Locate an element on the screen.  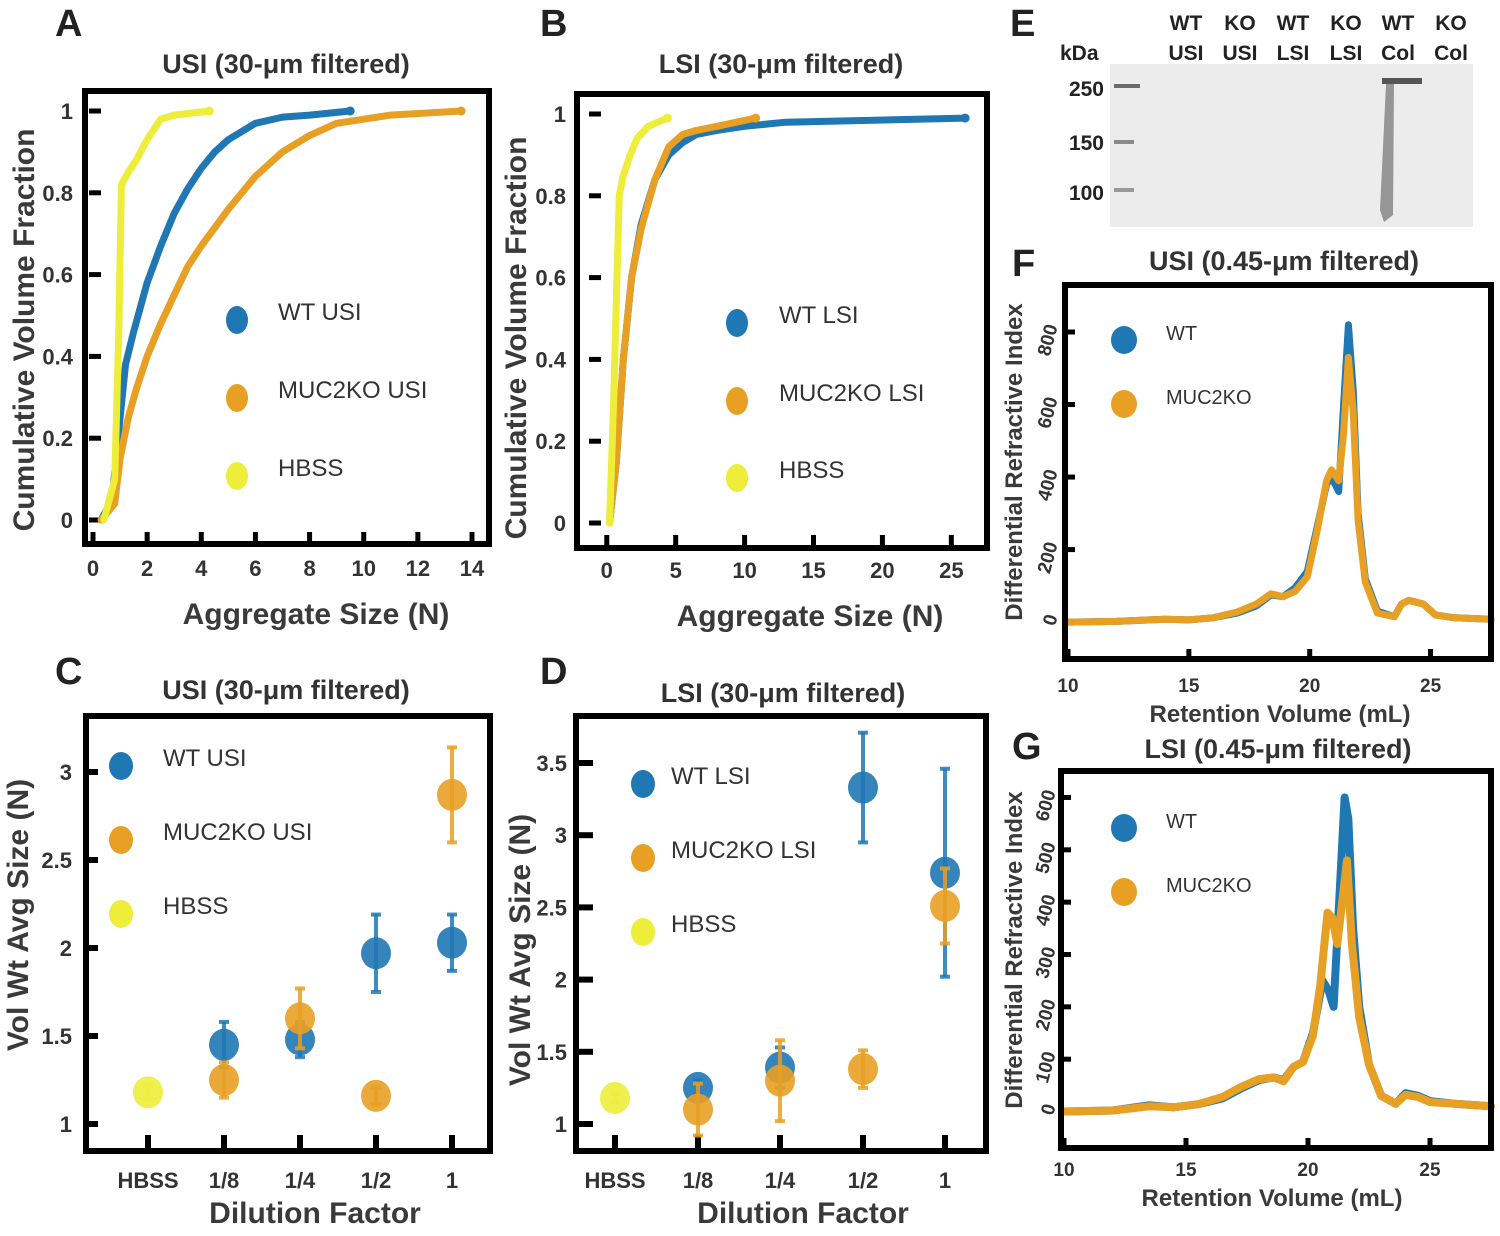
gel-image is located at coordinates (1291, 145).